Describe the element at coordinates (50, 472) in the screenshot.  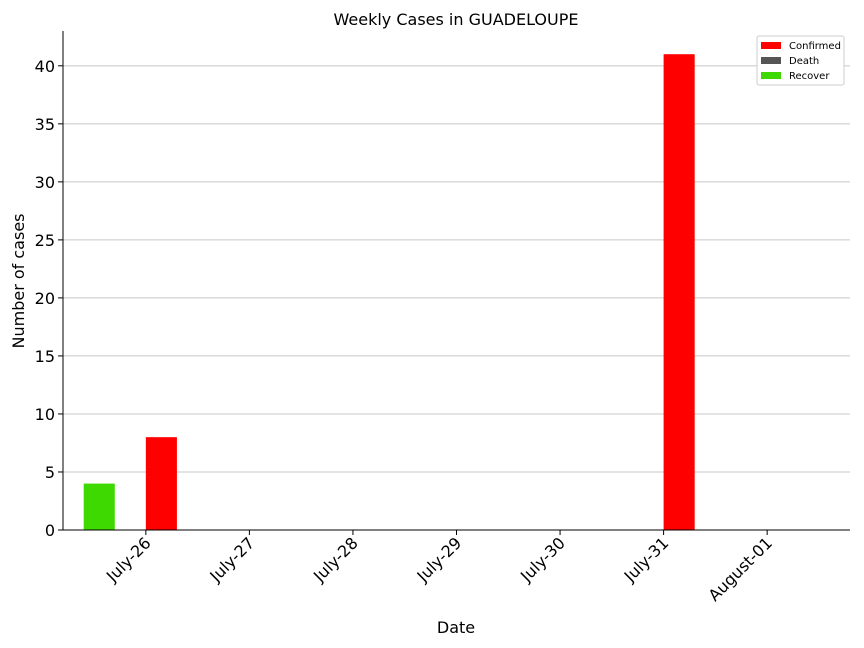
I see `y-tick-label: 5` at that location.